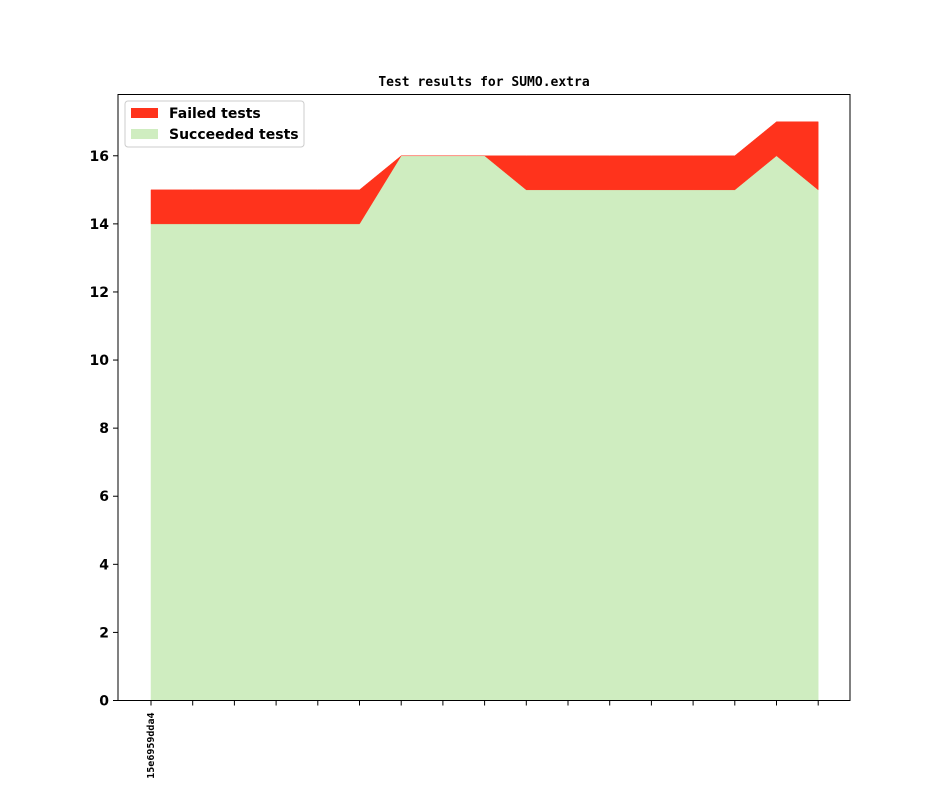  Describe the element at coordinates (100, 361) in the screenshot. I see `y-tick-label: 10` at that location.